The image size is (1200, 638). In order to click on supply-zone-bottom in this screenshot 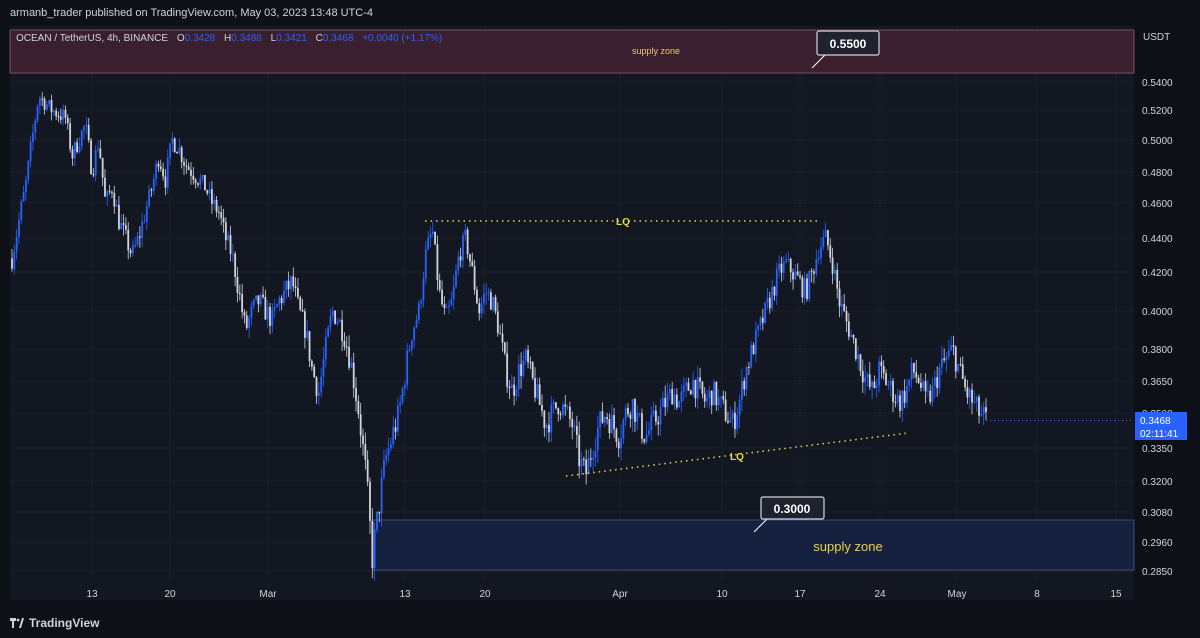, I will do `click(753, 545)`.